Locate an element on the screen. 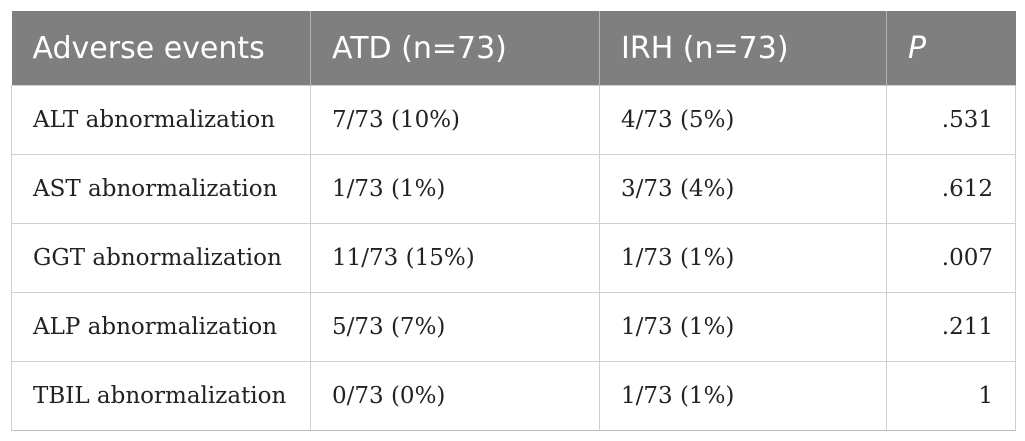 The image size is (1025, 441). cell-event: ALT abnormalization is located at coordinates (161, 120).